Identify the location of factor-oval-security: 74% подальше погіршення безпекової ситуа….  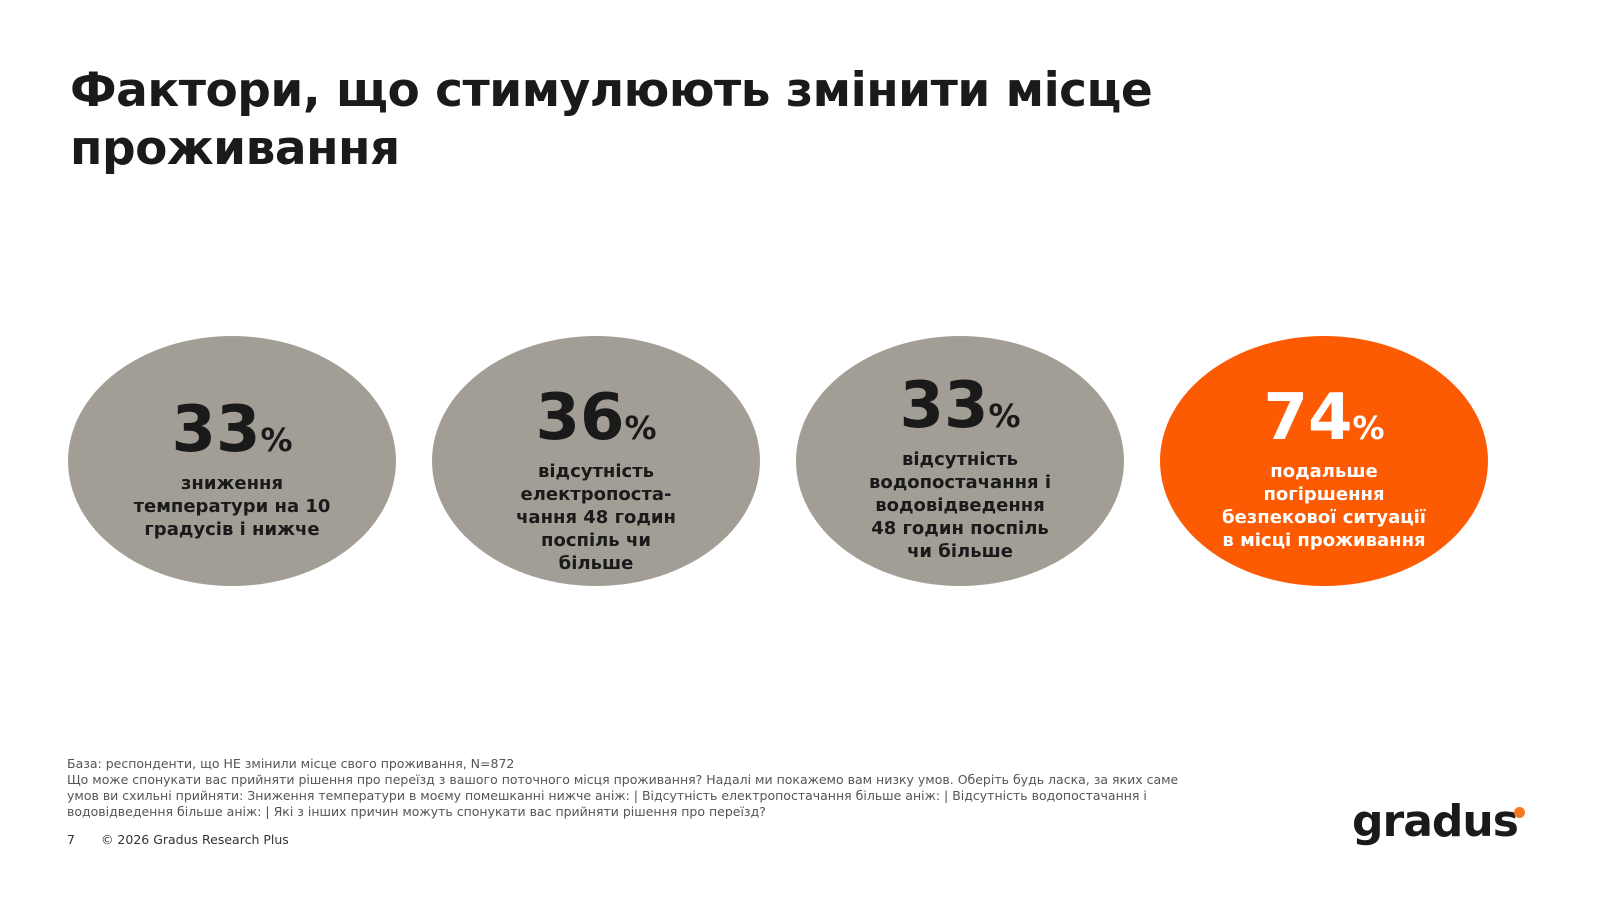
(1324, 461).